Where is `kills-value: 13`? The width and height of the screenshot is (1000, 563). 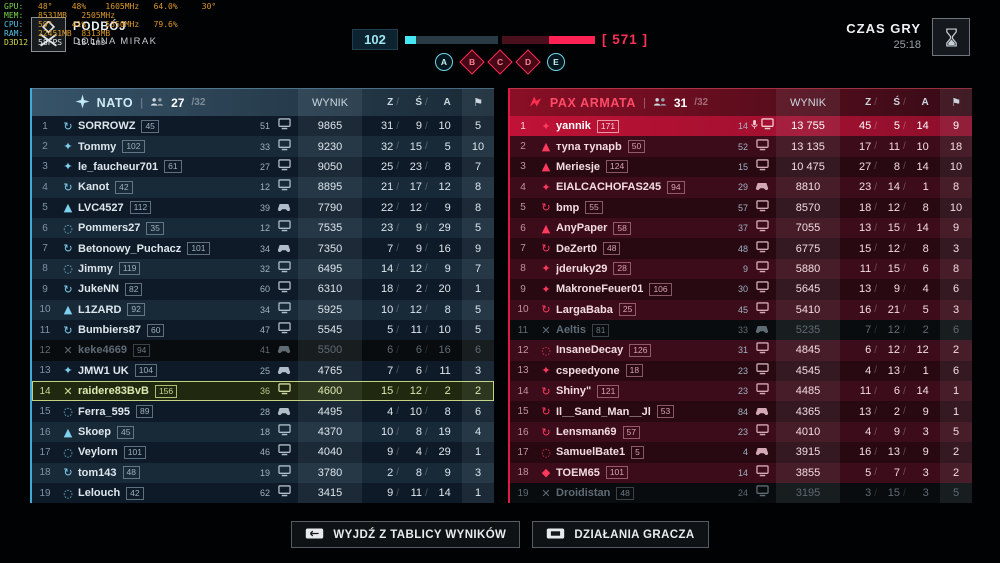
kills-value: 13 is located at coordinates (865, 411).